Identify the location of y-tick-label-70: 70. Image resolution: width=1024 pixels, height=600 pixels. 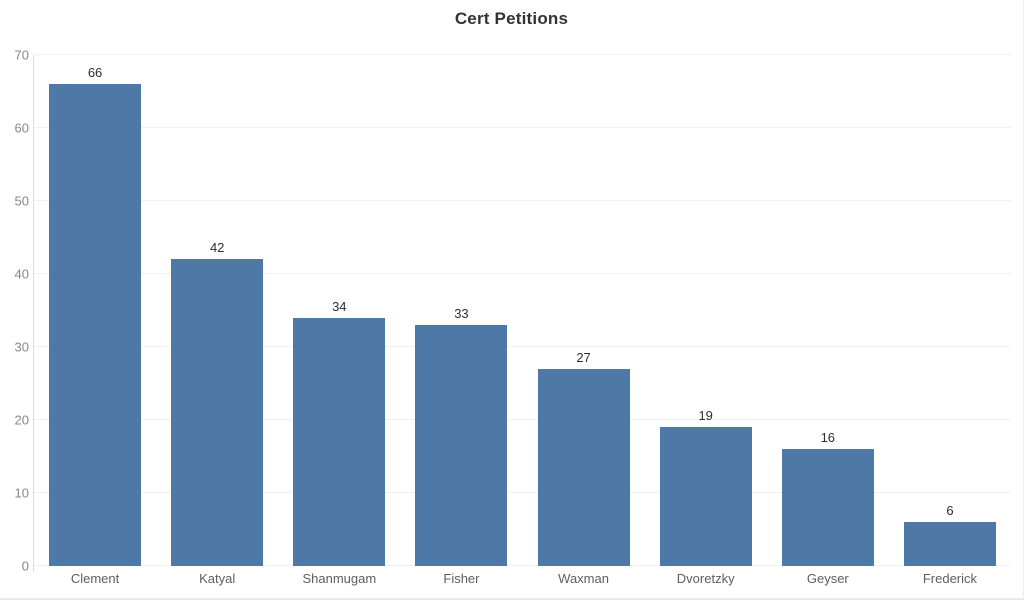
(21, 55).